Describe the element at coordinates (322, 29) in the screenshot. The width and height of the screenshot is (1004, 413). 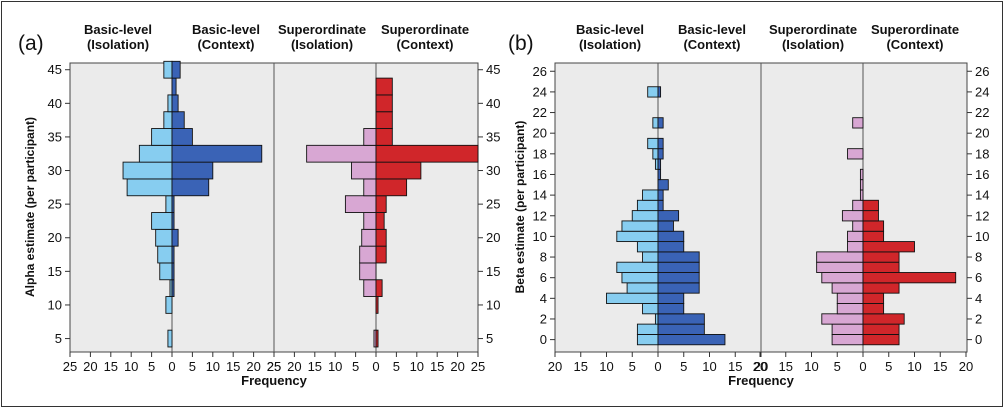
I see `header-a-1-left-line1: Superordinate` at that location.